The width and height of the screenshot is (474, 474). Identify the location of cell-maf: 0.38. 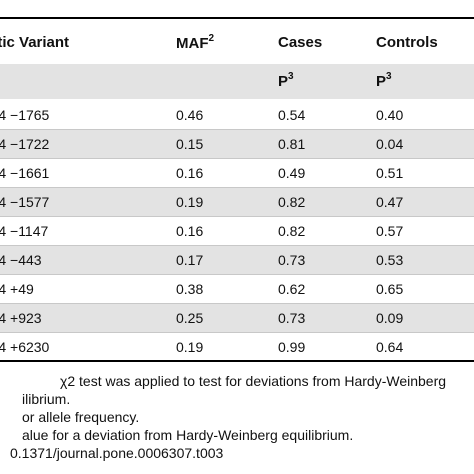
(190, 289).